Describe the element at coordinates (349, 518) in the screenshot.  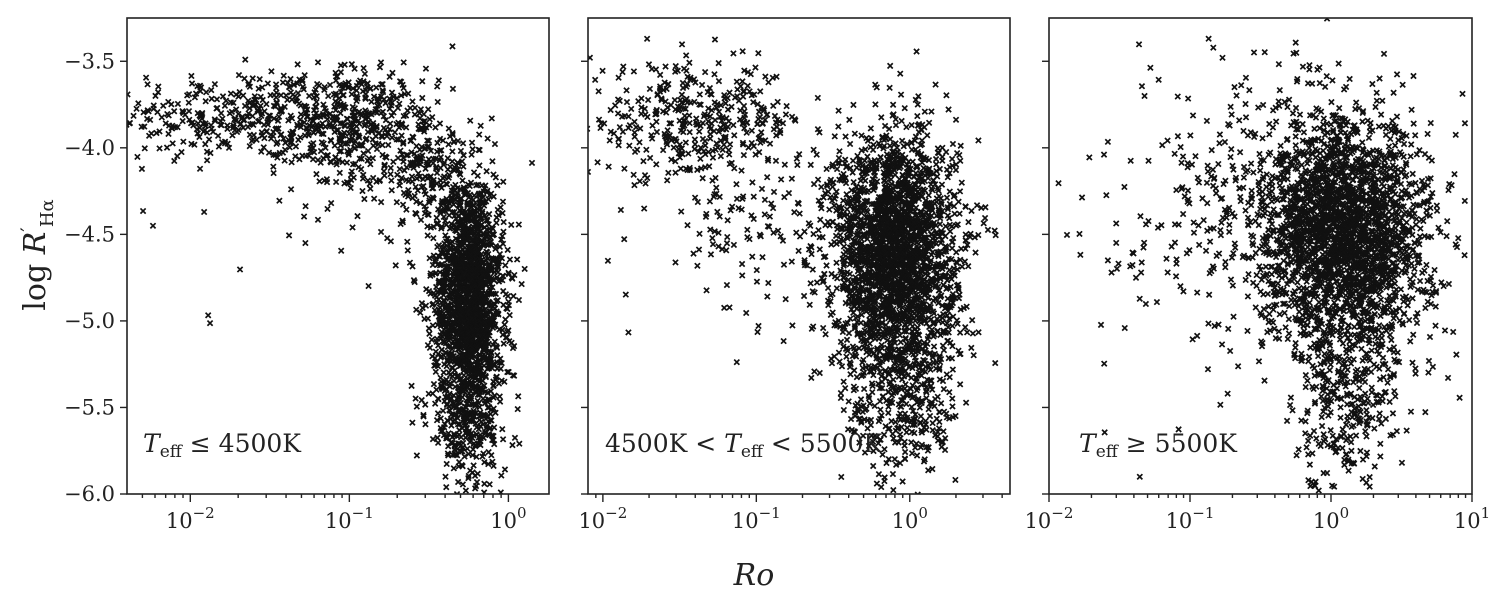
I see `x-tick-label: 10−1` at that location.